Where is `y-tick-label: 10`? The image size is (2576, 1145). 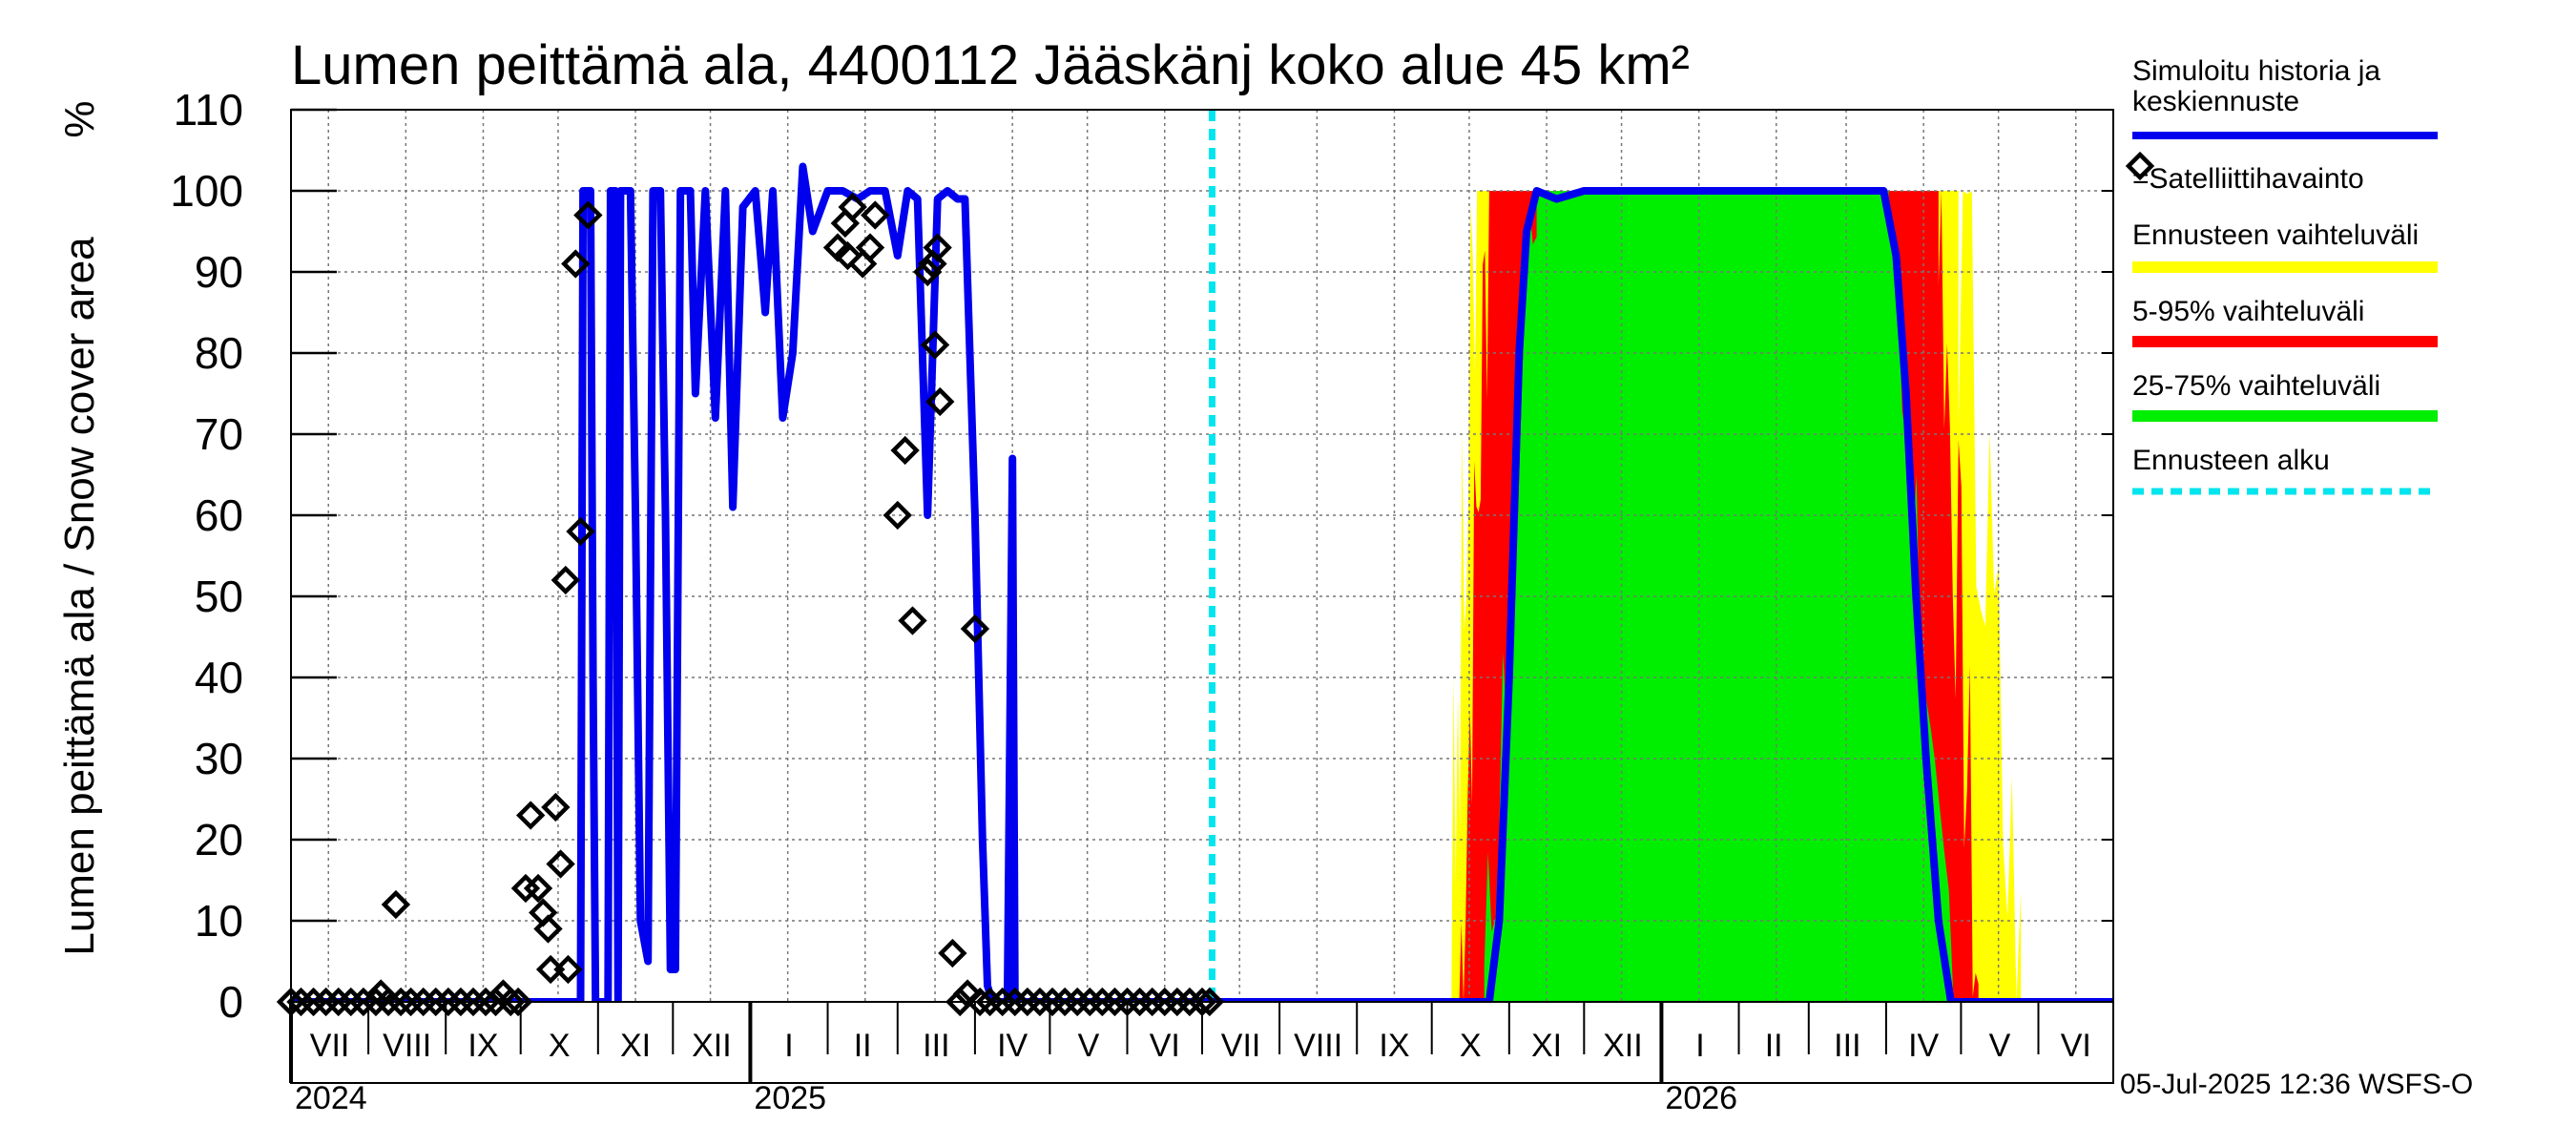
y-tick-label: 10 is located at coordinates (219, 921).